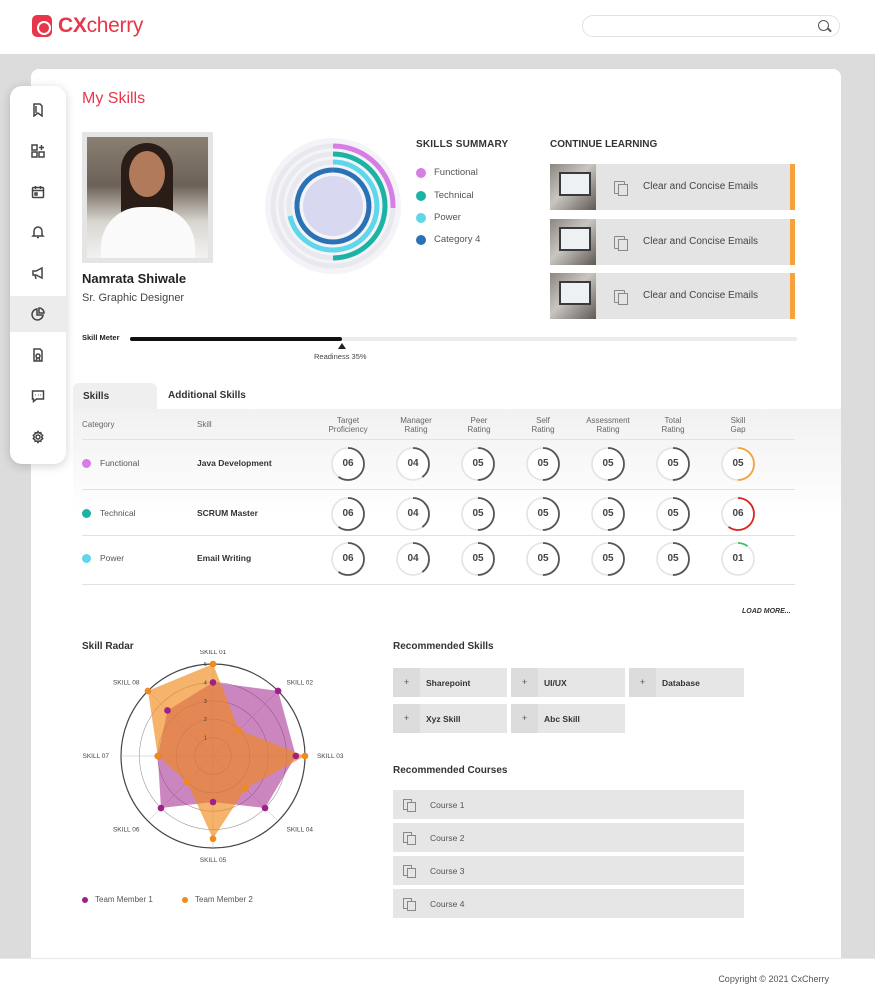  Describe the element at coordinates (114, 98) in the screenshot. I see `page-title: My Skills` at that location.